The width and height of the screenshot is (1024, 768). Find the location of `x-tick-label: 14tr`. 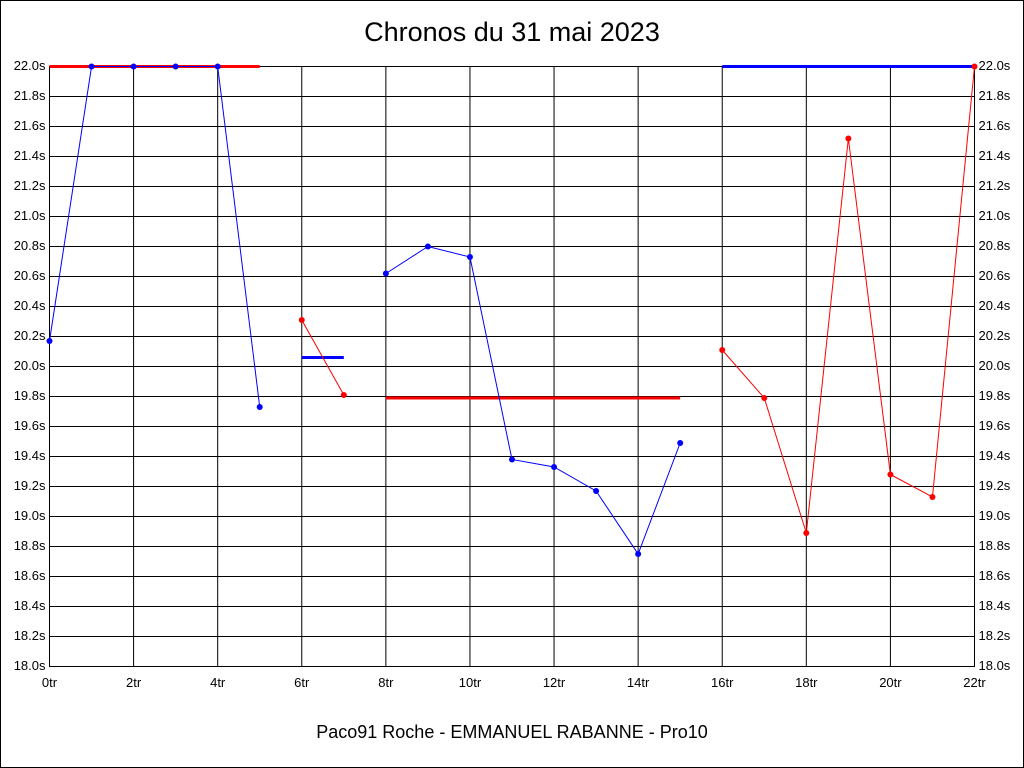

x-tick-label: 14tr is located at coordinates (638, 682).